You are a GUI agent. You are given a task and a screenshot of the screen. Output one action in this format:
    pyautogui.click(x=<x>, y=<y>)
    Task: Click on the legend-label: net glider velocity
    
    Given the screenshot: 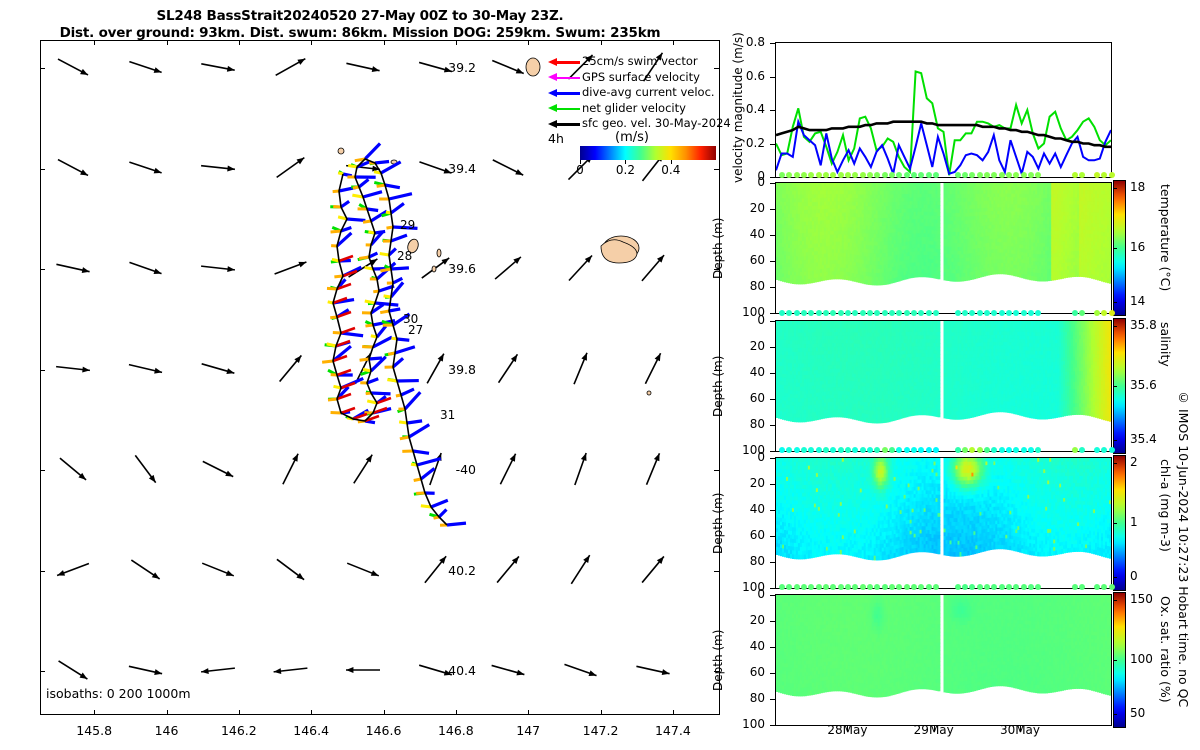 What is the action you would take?
    pyautogui.click(x=634, y=107)
    